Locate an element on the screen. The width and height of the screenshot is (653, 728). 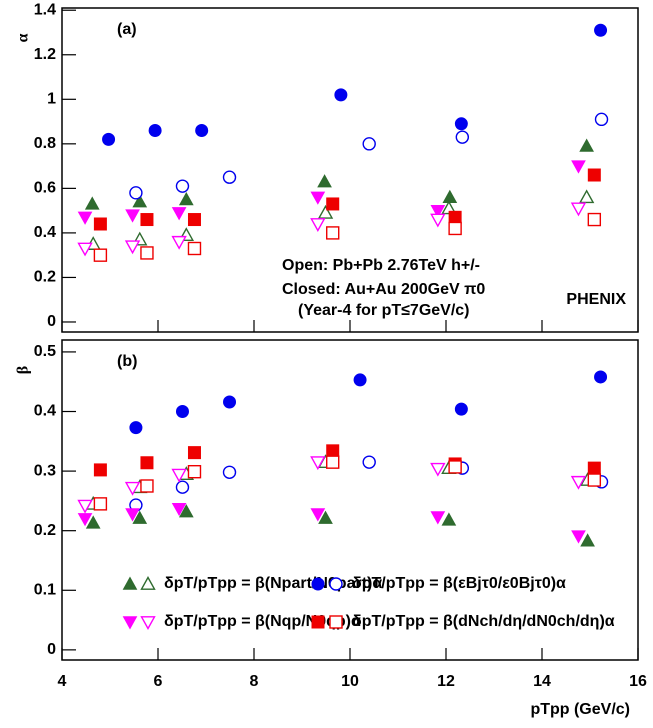
panel-label: (b) is located at coordinates (127, 361).